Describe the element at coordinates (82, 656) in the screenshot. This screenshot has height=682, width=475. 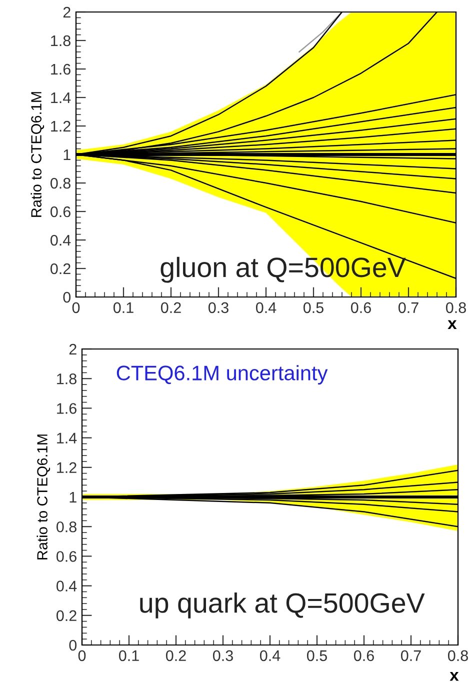
I see `x-tick-label: 0` at that location.